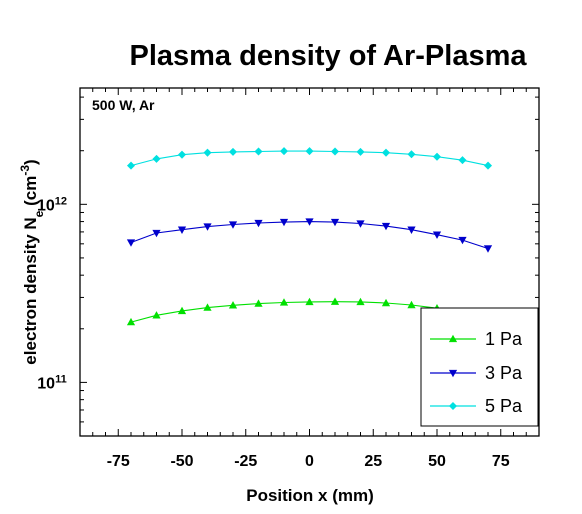 The height and width of the screenshot is (514, 582). I want to click on legend-label-5-pa: 5 Pa, so click(504, 406).